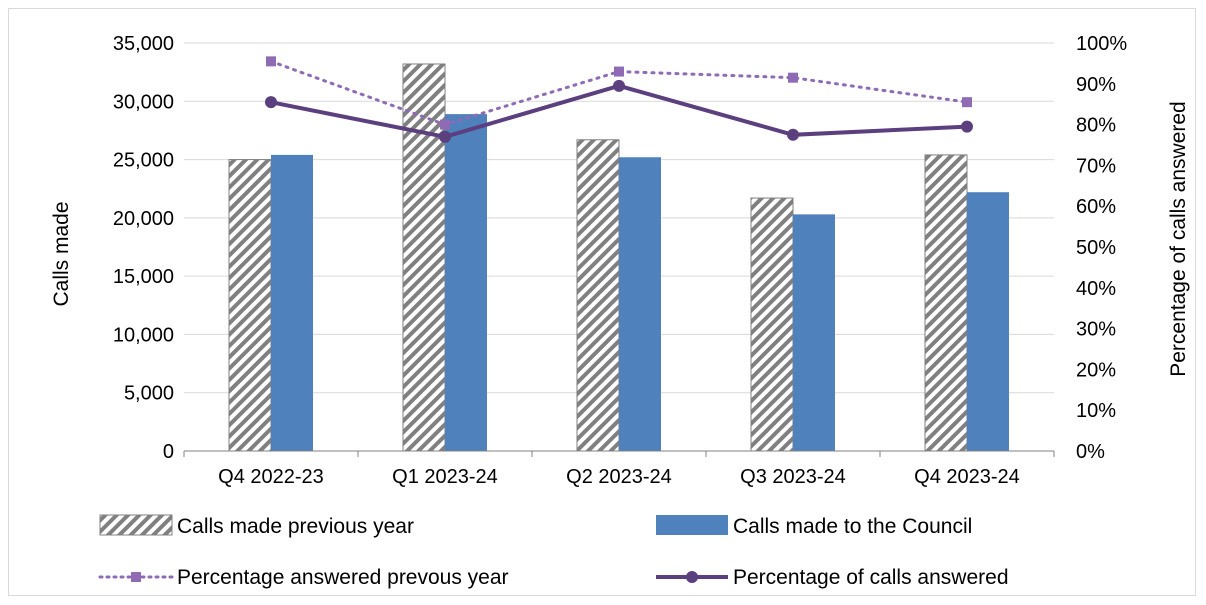 The width and height of the screenshot is (1206, 605). What do you see at coordinates (793, 477) in the screenshot?
I see `x-tick-label: Q3 2023-24` at bounding box center [793, 477].